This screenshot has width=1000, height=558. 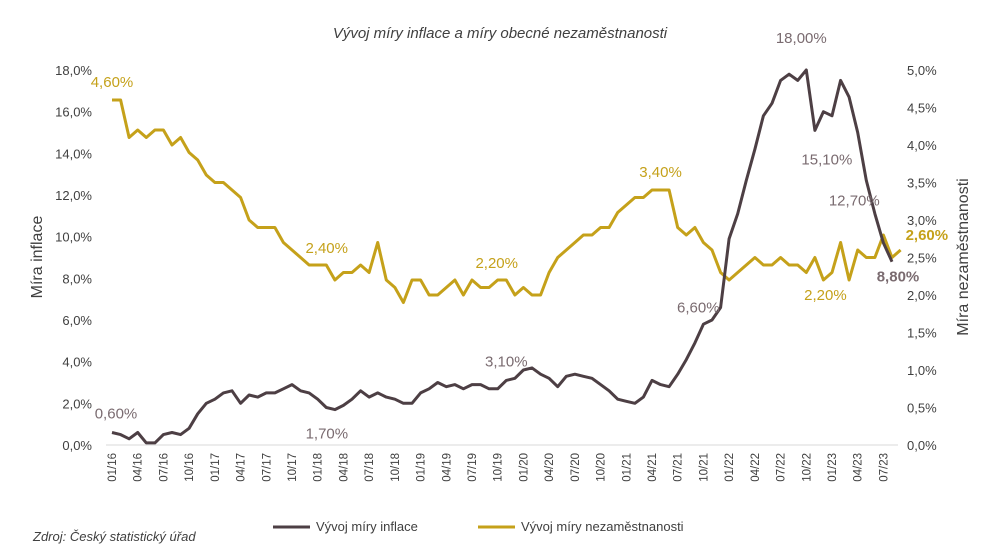 I want to click on data-label: 2,40%, so click(x=326, y=248).